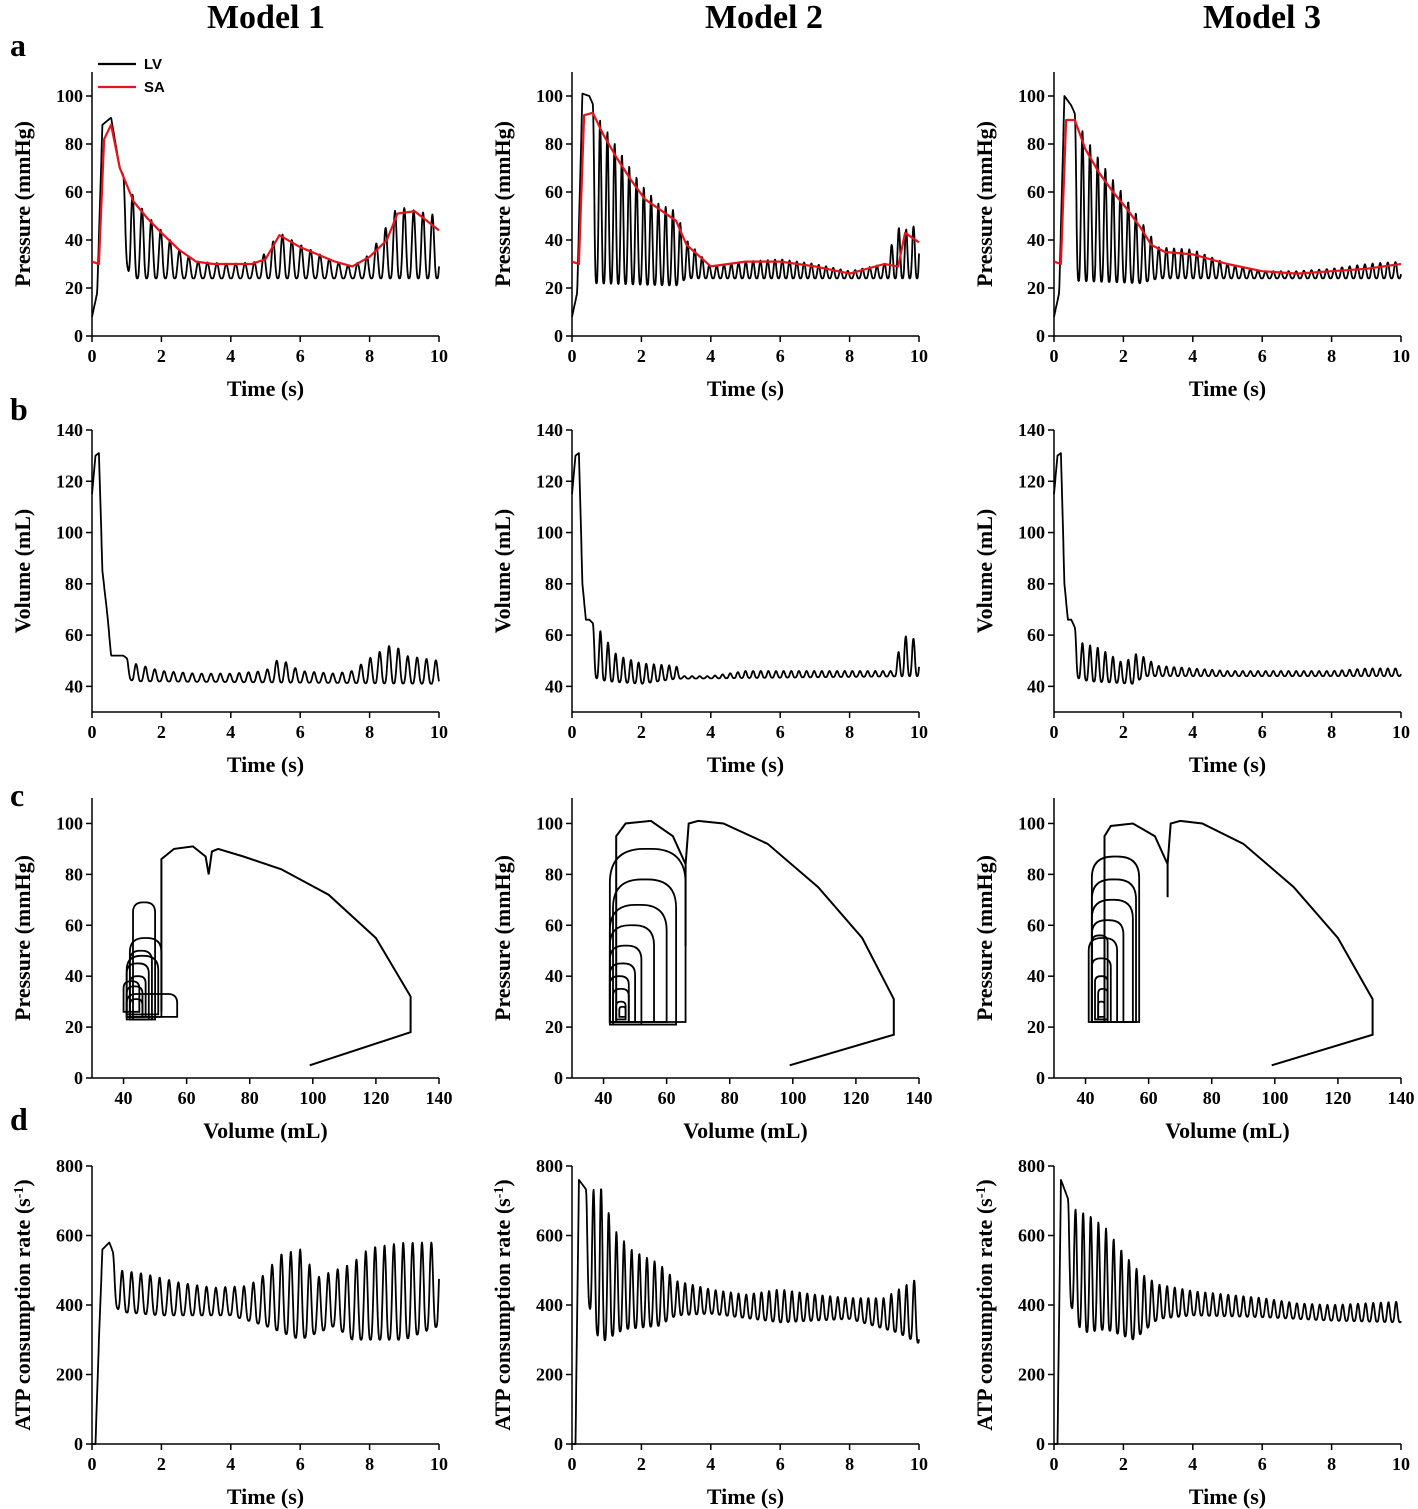  Describe the element at coordinates (1086, 1098) in the screenshot. I see `x-tick-label: 40` at that location.